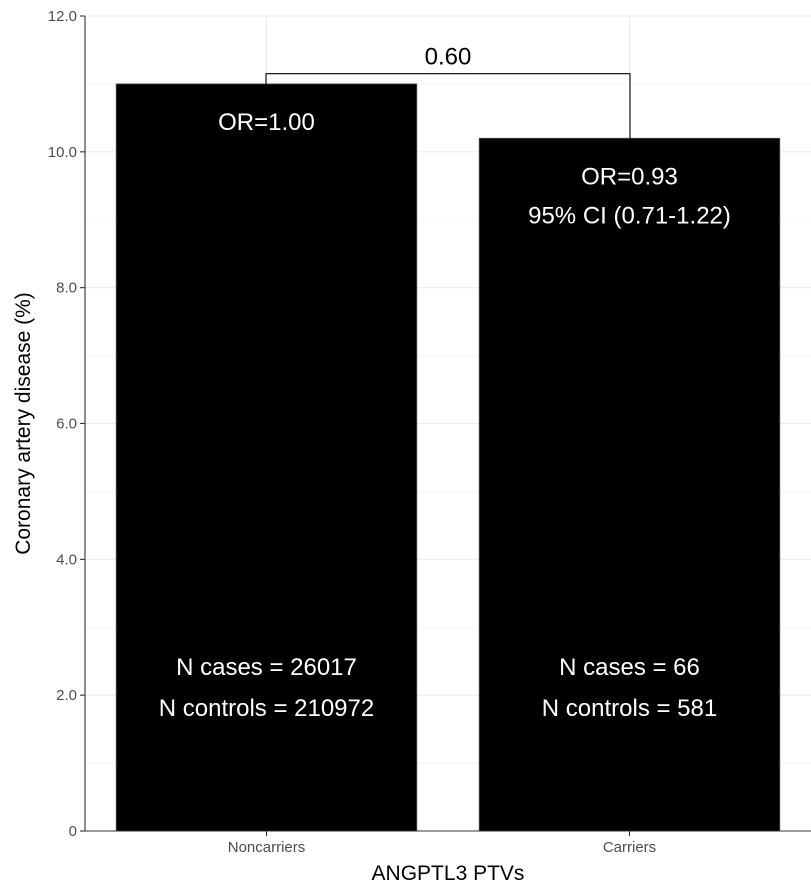 The image size is (811, 887). I want to click on y-tick-label: 4.0, so click(66, 559).